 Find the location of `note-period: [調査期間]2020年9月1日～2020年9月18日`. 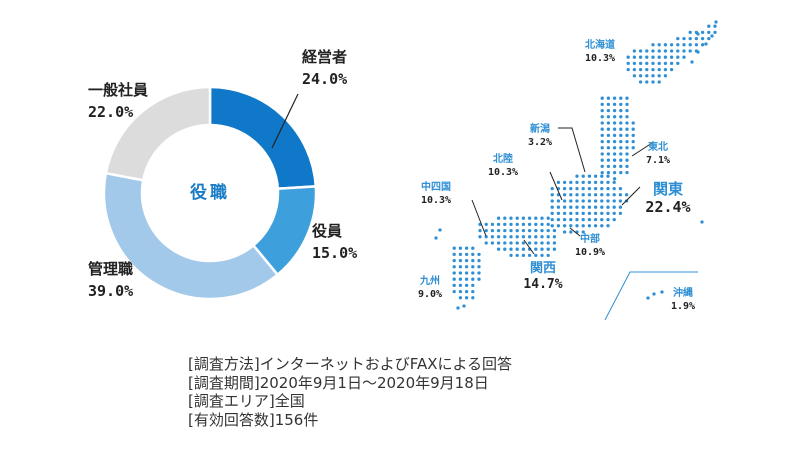

note-period: [調査期間]2020年9月1日～2020年9月18日 is located at coordinates (338, 382).